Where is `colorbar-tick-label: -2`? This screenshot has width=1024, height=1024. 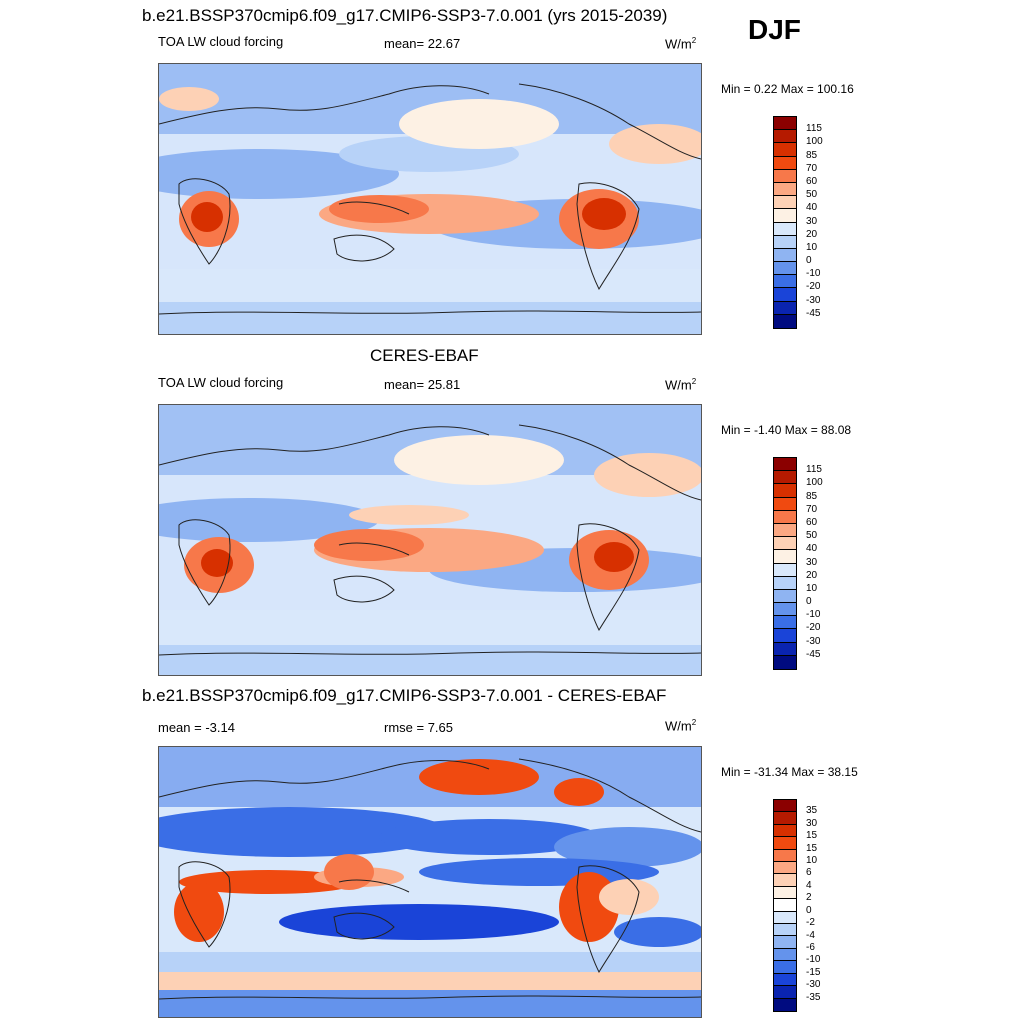
colorbar-tick-label: -2 is located at coordinates (810, 923).